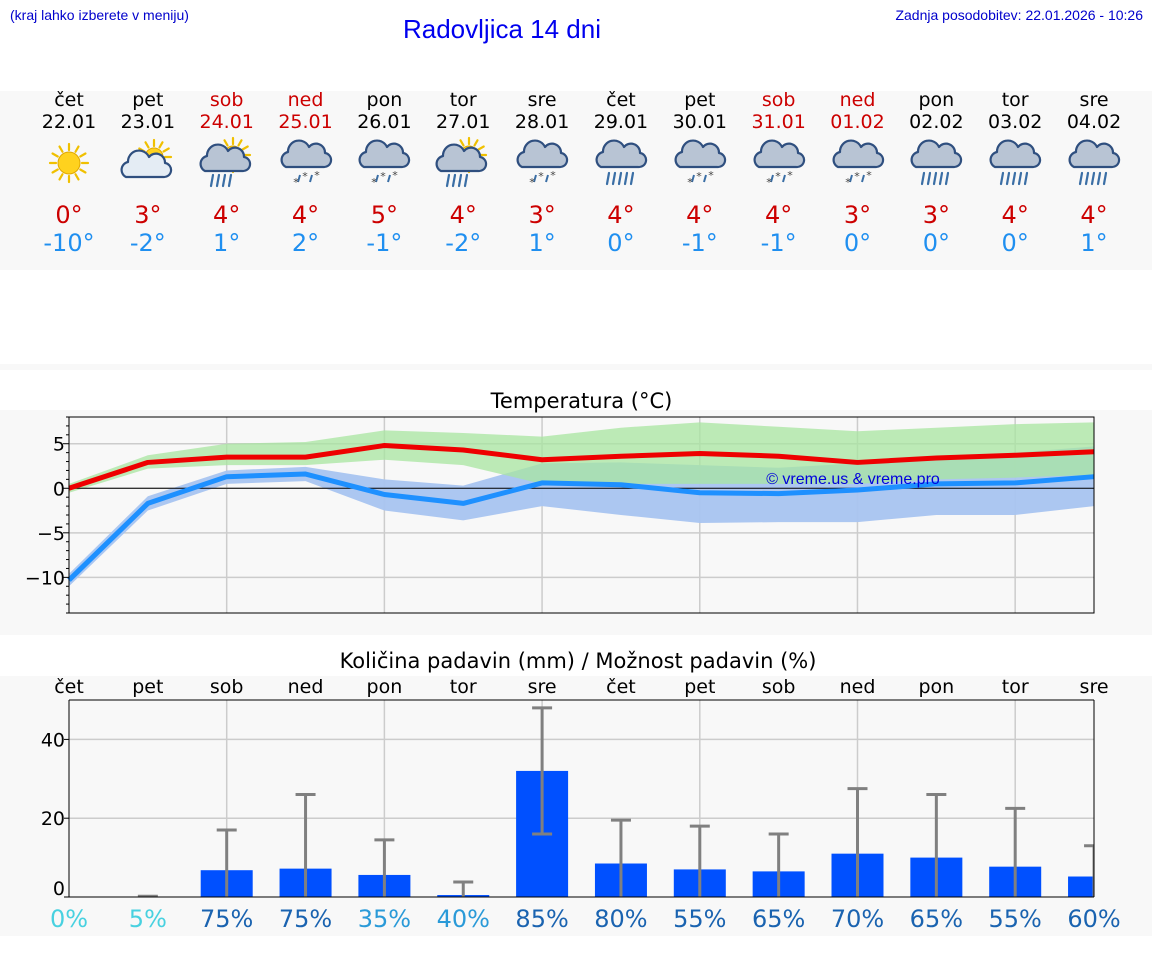 This screenshot has height=975, width=1152. Describe the element at coordinates (936, 122) in the screenshot. I see `day-date: 02.02` at that location.